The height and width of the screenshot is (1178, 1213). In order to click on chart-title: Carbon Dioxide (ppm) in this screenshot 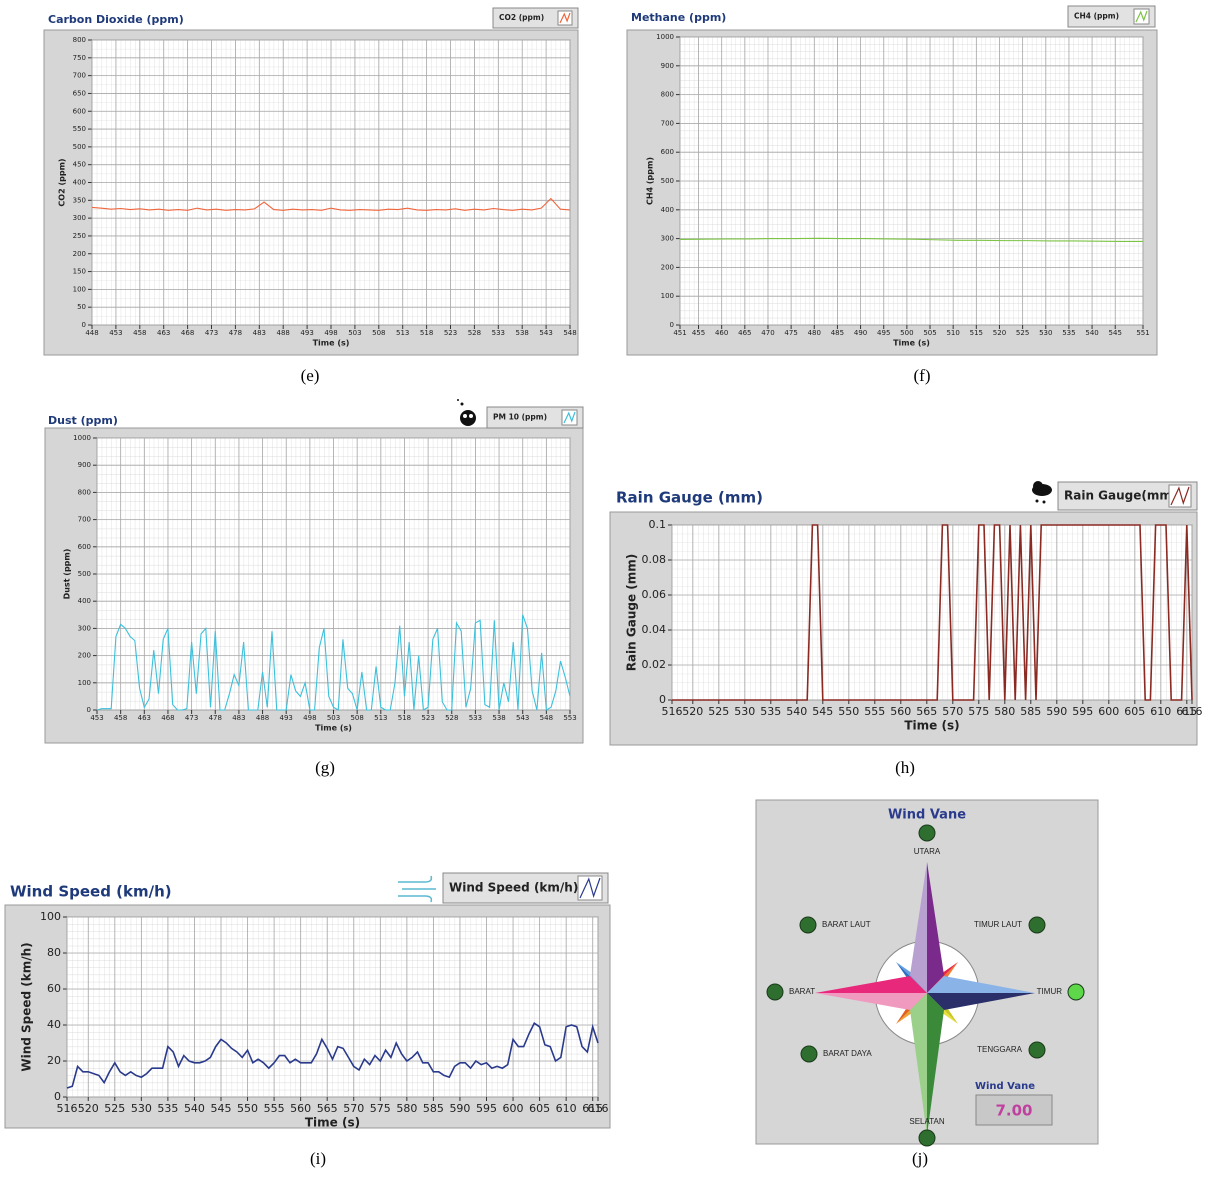, I will do `click(116, 19)`.